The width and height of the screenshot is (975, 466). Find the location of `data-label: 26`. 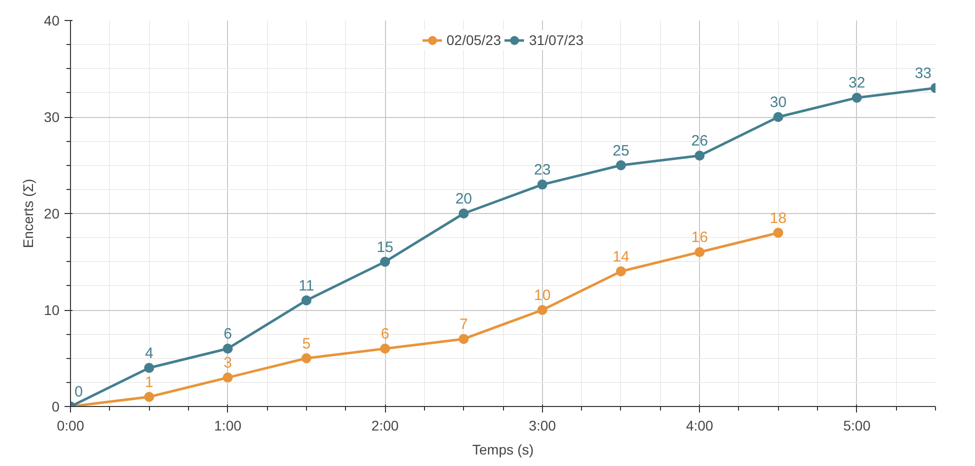

data-label: 26 is located at coordinates (699, 141).